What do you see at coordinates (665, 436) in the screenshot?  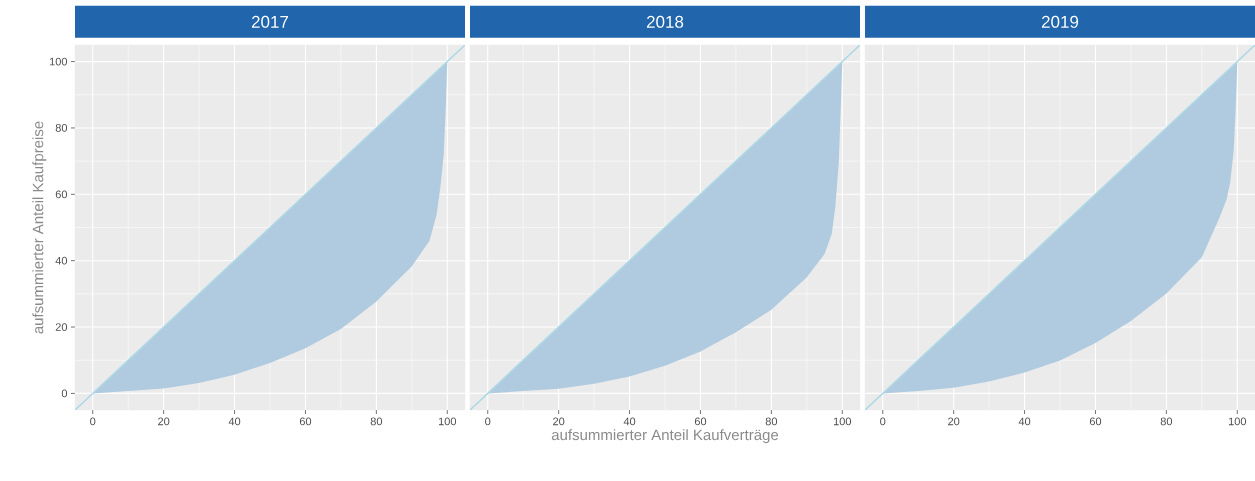 I see `x-axis-title: aufsummierter Anteil Kaufverträge` at bounding box center [665, 436].